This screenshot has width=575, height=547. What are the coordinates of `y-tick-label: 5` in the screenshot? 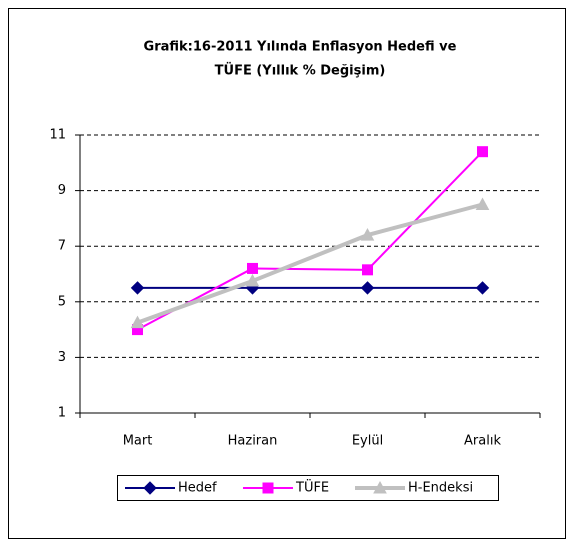 It's located at (62, 301).